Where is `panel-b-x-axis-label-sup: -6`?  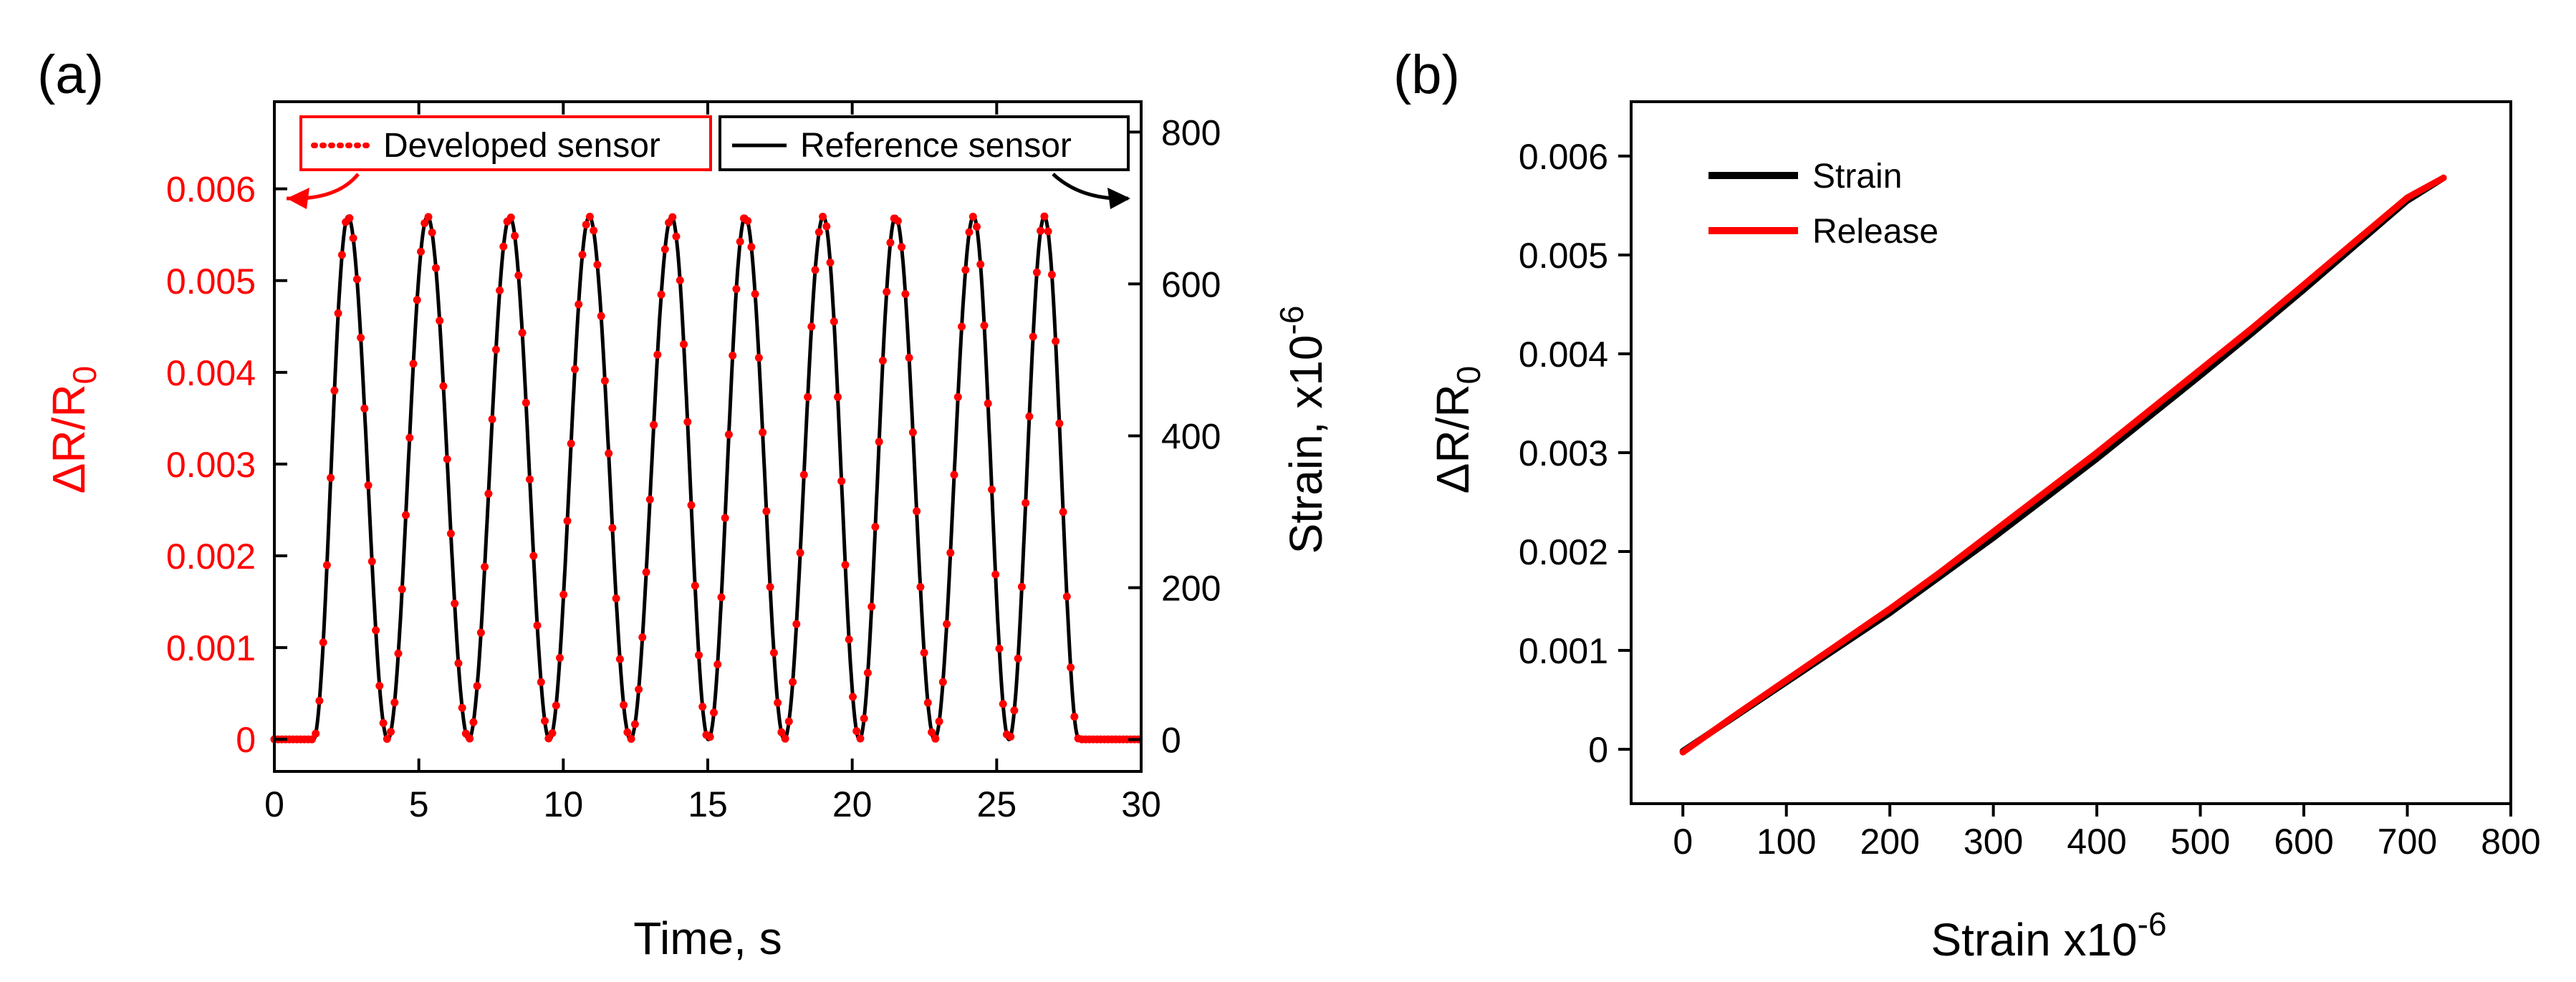
panel-b-x-axis-label-sup: -6 is located at coordinates (2152, 924).